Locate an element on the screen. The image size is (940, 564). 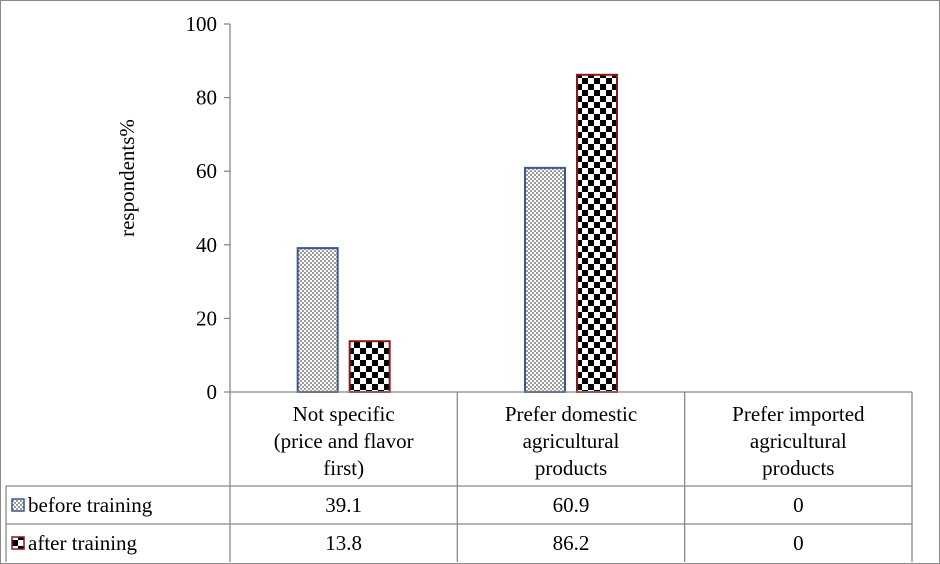
y-axis-label: respondents% is located at coordinates (127, 178).